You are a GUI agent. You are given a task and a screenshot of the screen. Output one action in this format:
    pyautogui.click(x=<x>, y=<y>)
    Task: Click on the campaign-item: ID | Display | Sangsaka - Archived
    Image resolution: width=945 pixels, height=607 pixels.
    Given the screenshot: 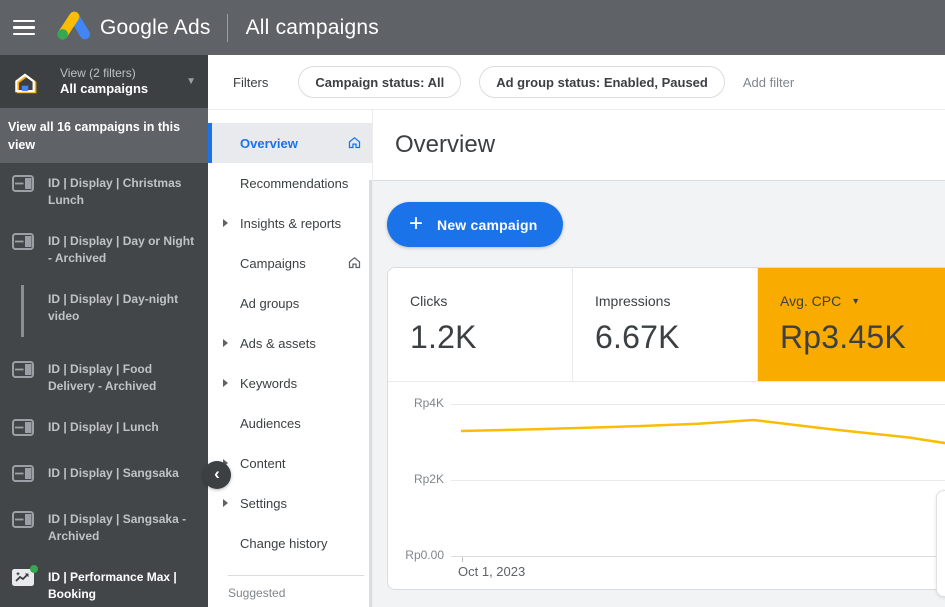 What is the action you would take?
    pyautogui.click(x=104, y=528)
    